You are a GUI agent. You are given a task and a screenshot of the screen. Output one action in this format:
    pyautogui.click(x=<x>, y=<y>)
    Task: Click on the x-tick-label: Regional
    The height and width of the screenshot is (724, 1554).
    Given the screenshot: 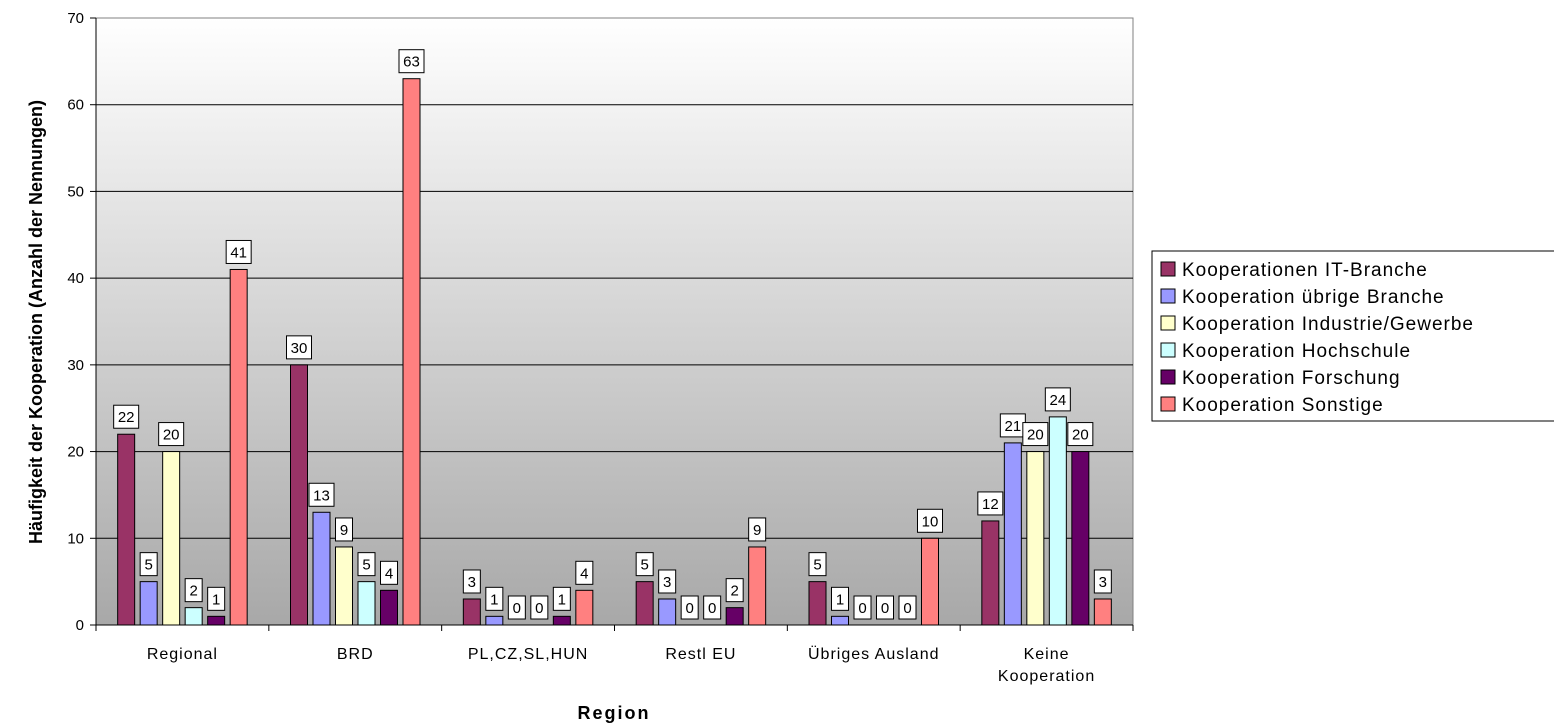 What is the action you would take?
    pyautogui.click(x=182, y=654)
    